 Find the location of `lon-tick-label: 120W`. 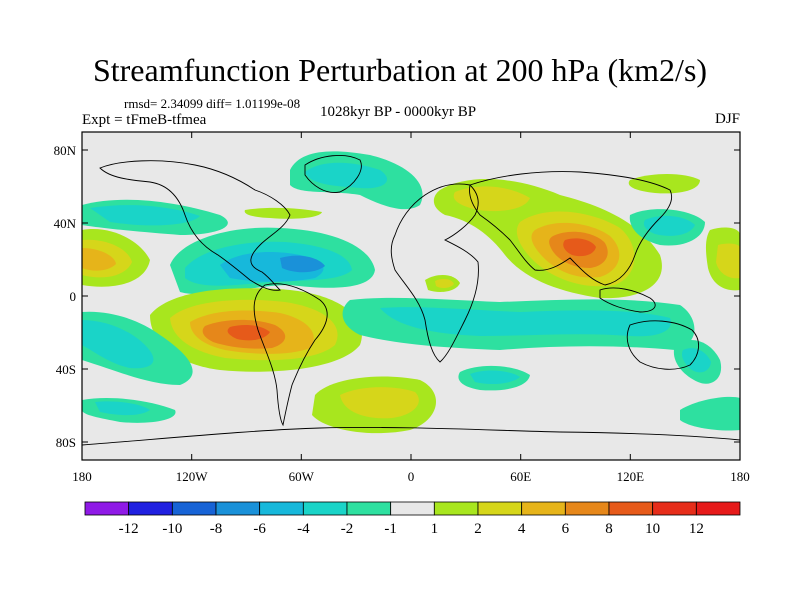

lon-tick-label: 120W is located at coordinates (192, 476).